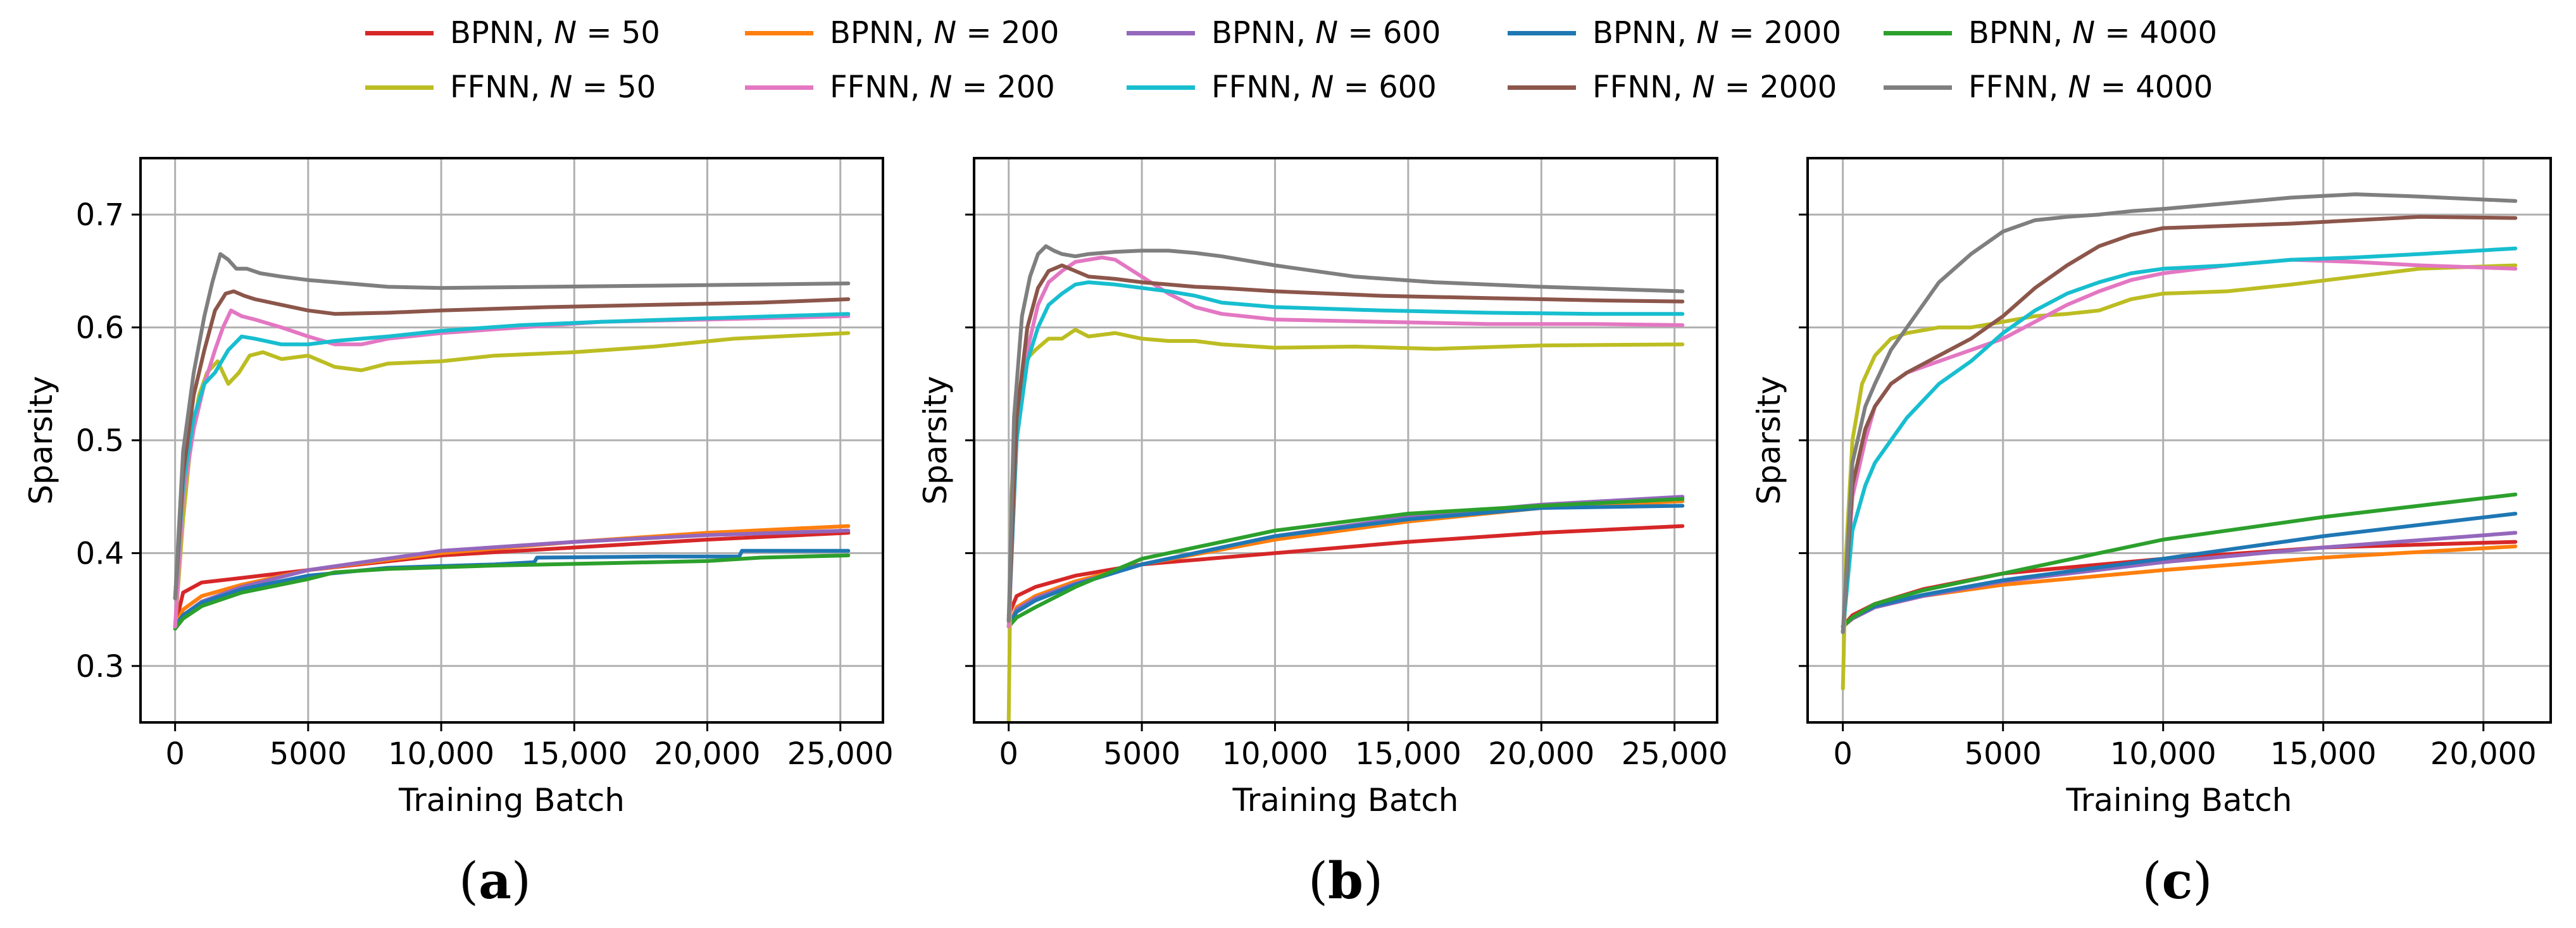 Image resolution: width=2576 pixels, height=928 pixels. I want to click on legend-item: BPNN, N = 4000, so click(2050, 33).